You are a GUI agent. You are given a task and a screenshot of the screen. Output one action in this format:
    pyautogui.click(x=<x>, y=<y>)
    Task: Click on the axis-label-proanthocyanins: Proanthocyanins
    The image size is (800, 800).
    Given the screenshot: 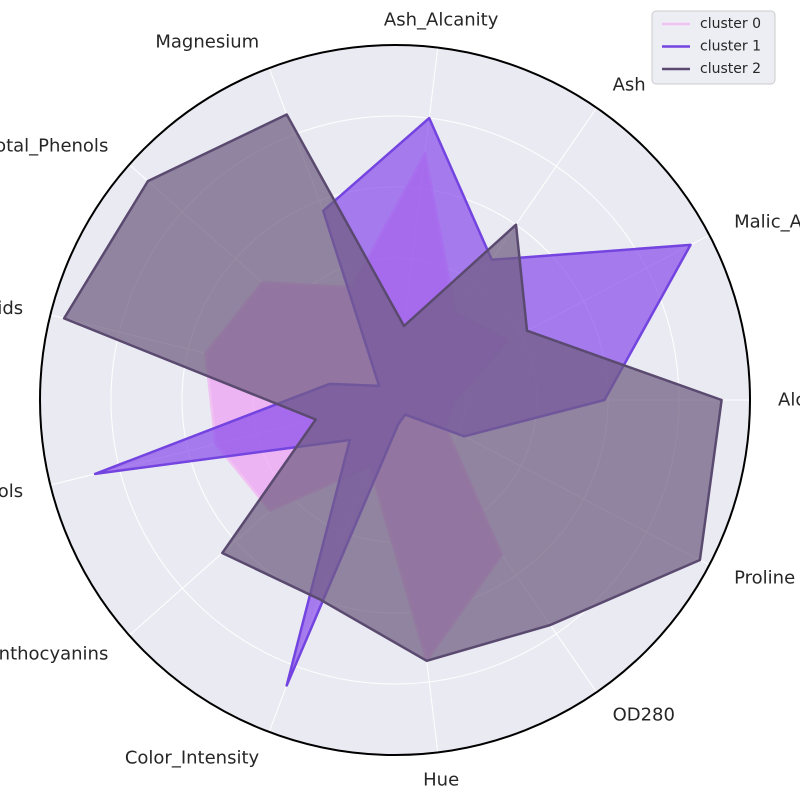 What is the action you would take?
    pyautogui.click(x=57, y=654)
    